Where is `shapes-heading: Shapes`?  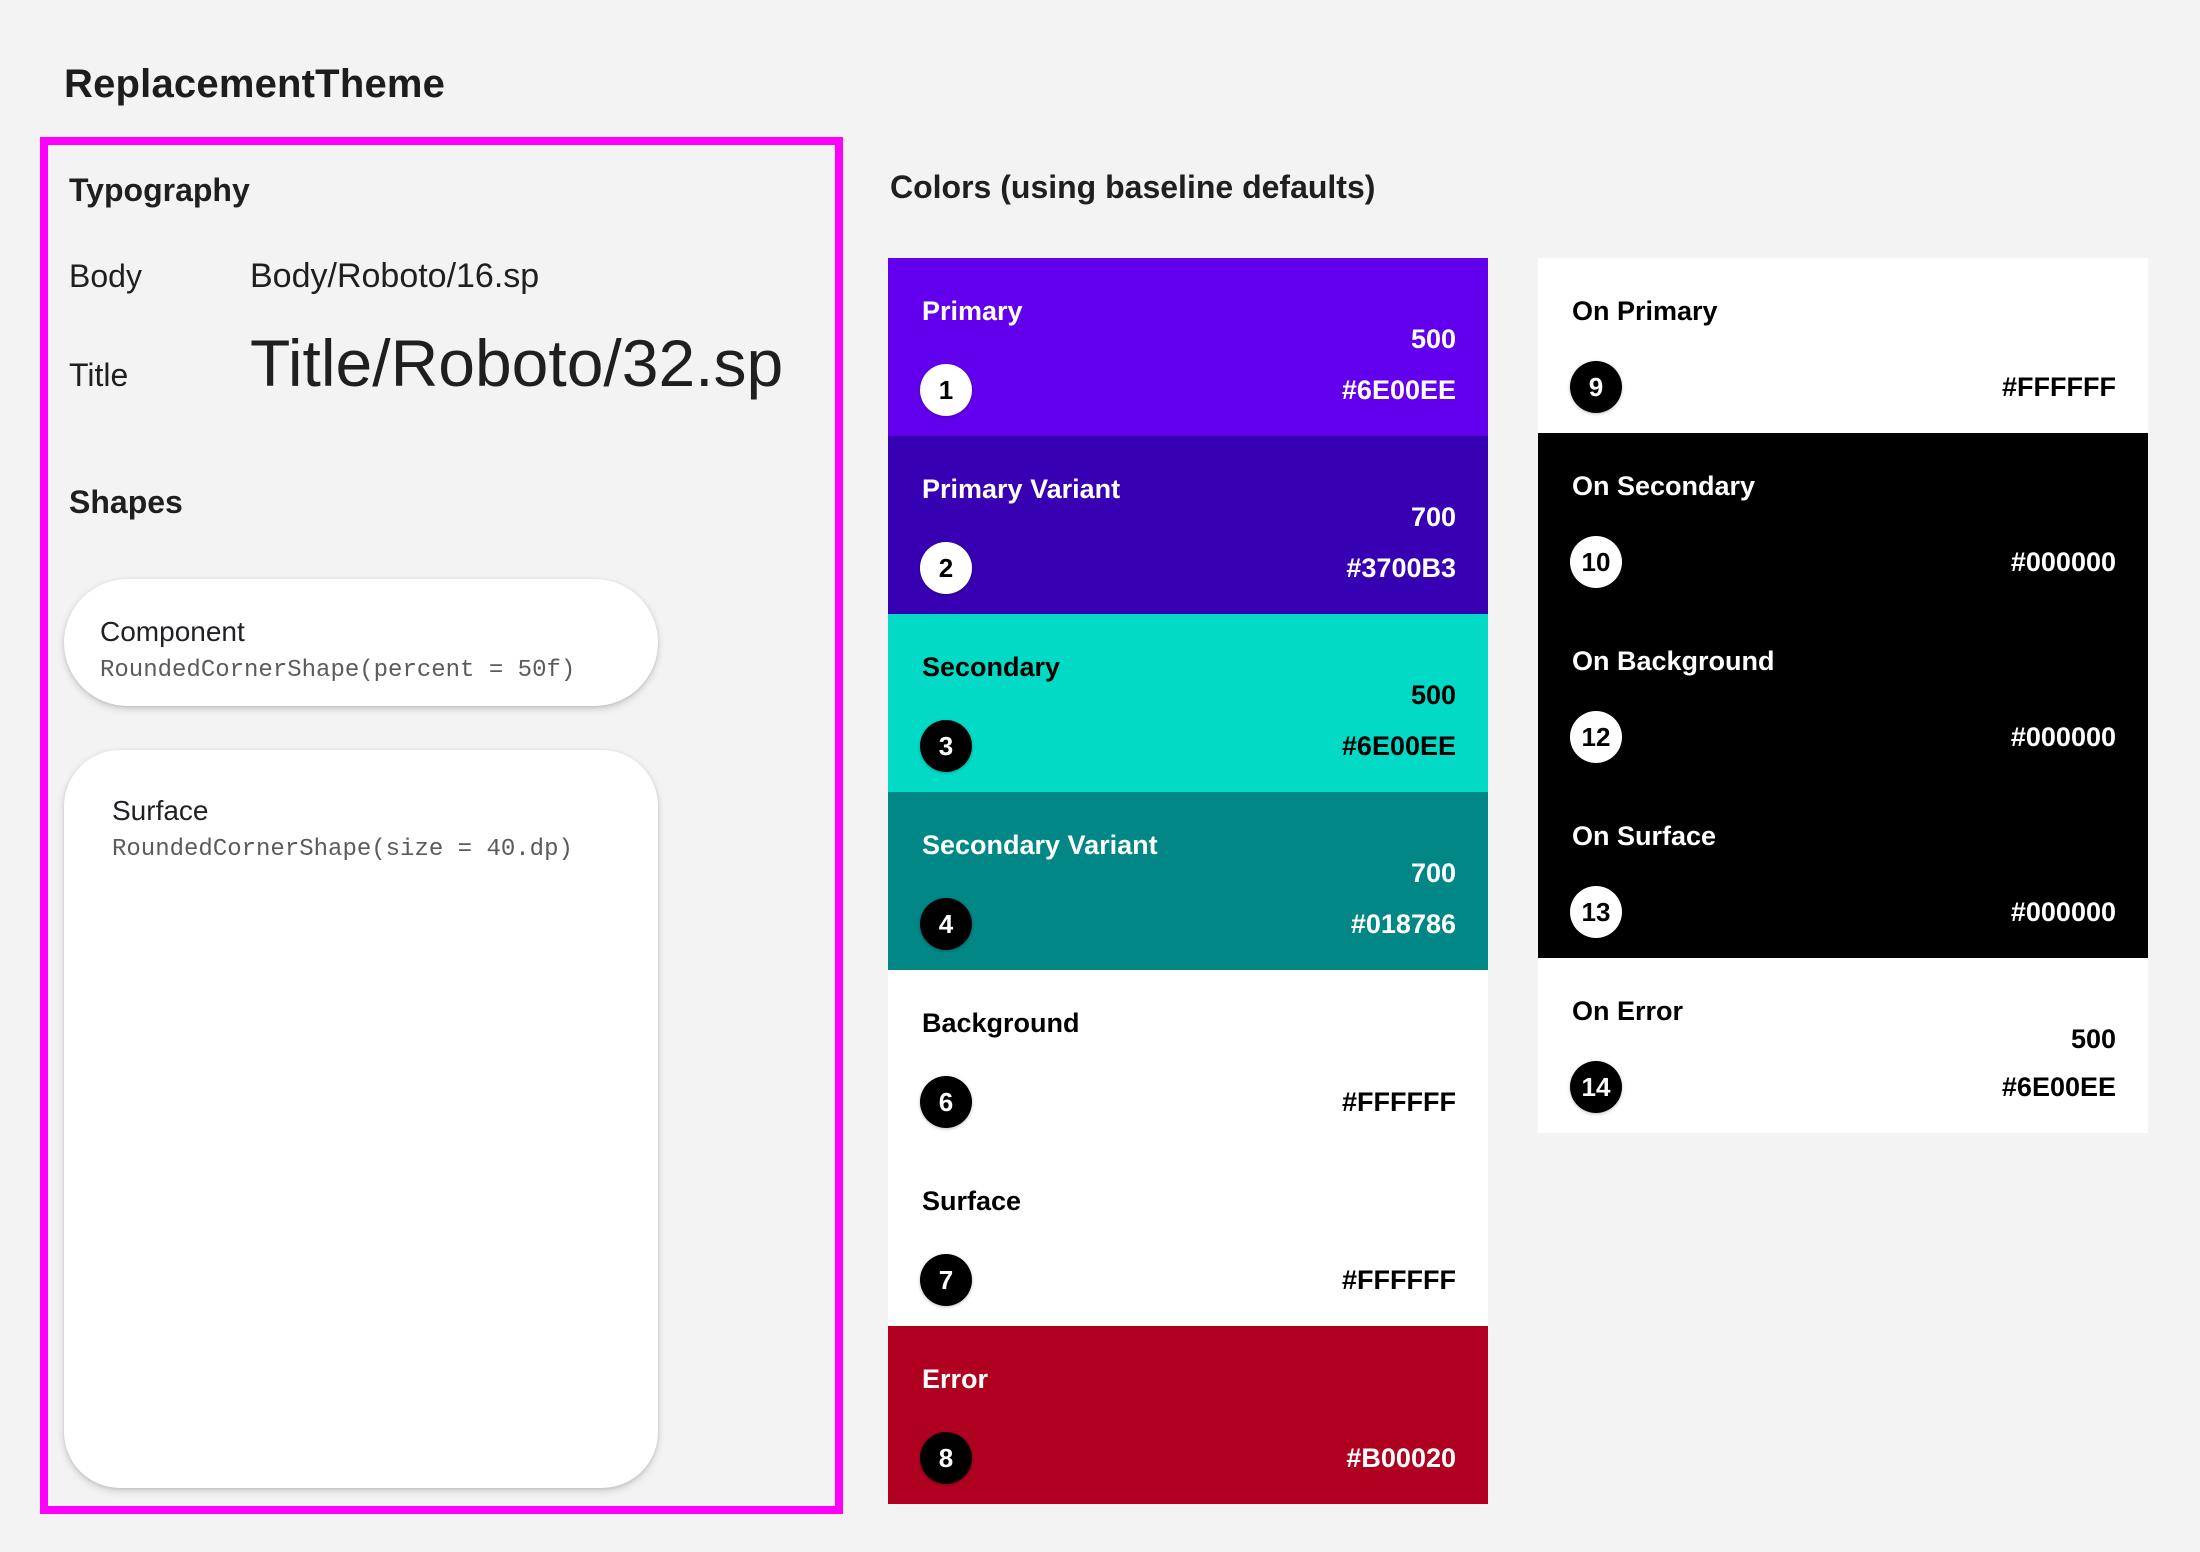
shapes-heading: Shapes is located at coordinates (126, 502).